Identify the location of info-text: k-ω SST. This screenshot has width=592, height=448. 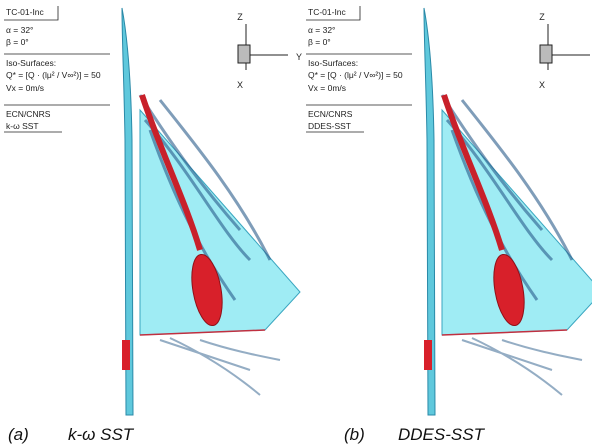
(22, 126).